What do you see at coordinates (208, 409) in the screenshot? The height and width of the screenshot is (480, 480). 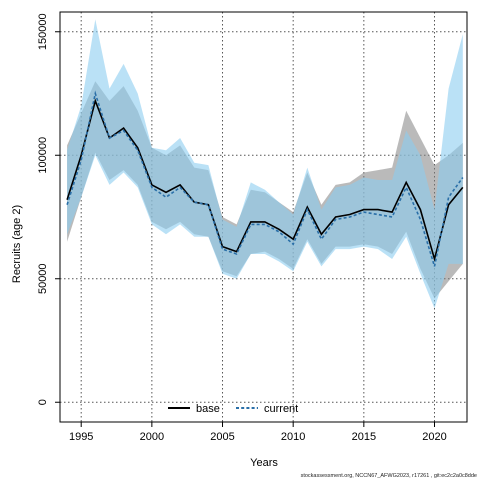 I see `legend-label-base: base` at bounding box center [208, 409].